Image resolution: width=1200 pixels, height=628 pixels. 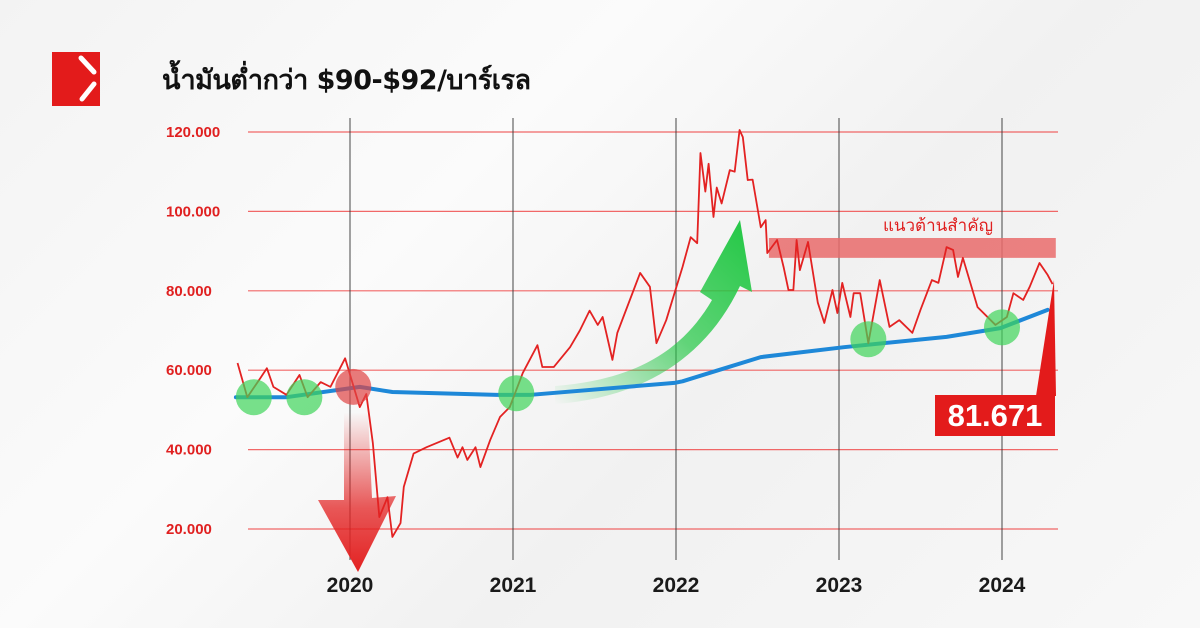 What do you see at coordinates (1002, 585) in the screenshot?
I see `x-tick-label: 2024` at bounding box center [1002, 585].